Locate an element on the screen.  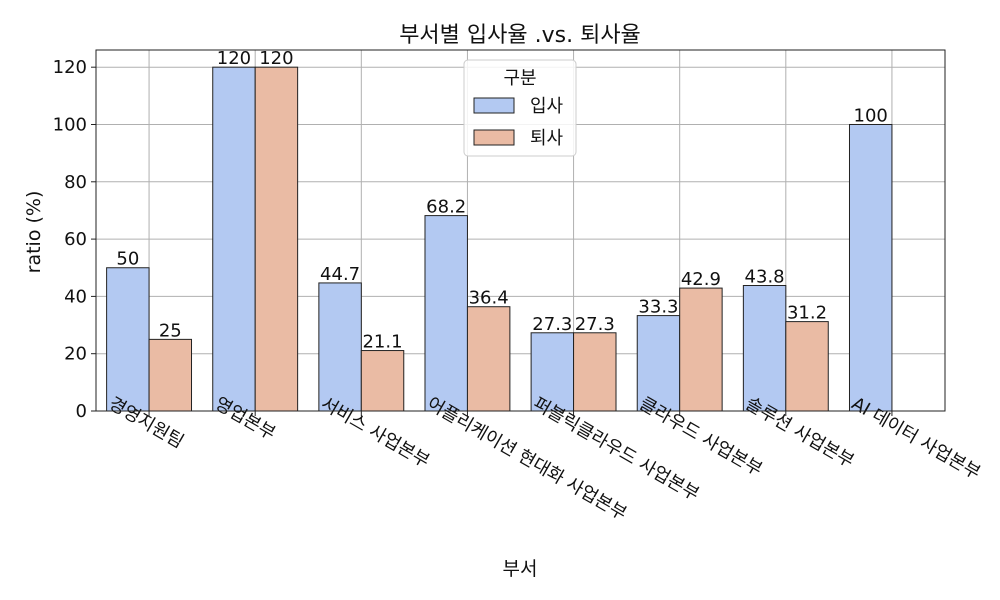
chart-title: 부서별 입사율 .vs. 퇴사율 is located at coordinates (520, 35).